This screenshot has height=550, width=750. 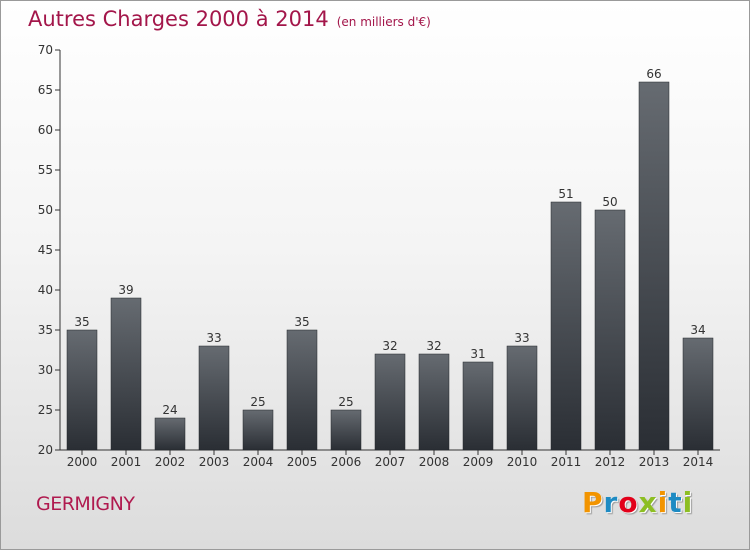 What do you see at coordinates (45, 90) in the screenshot?
I see `y-tick-label: 65` at bounding box center [45, 90].